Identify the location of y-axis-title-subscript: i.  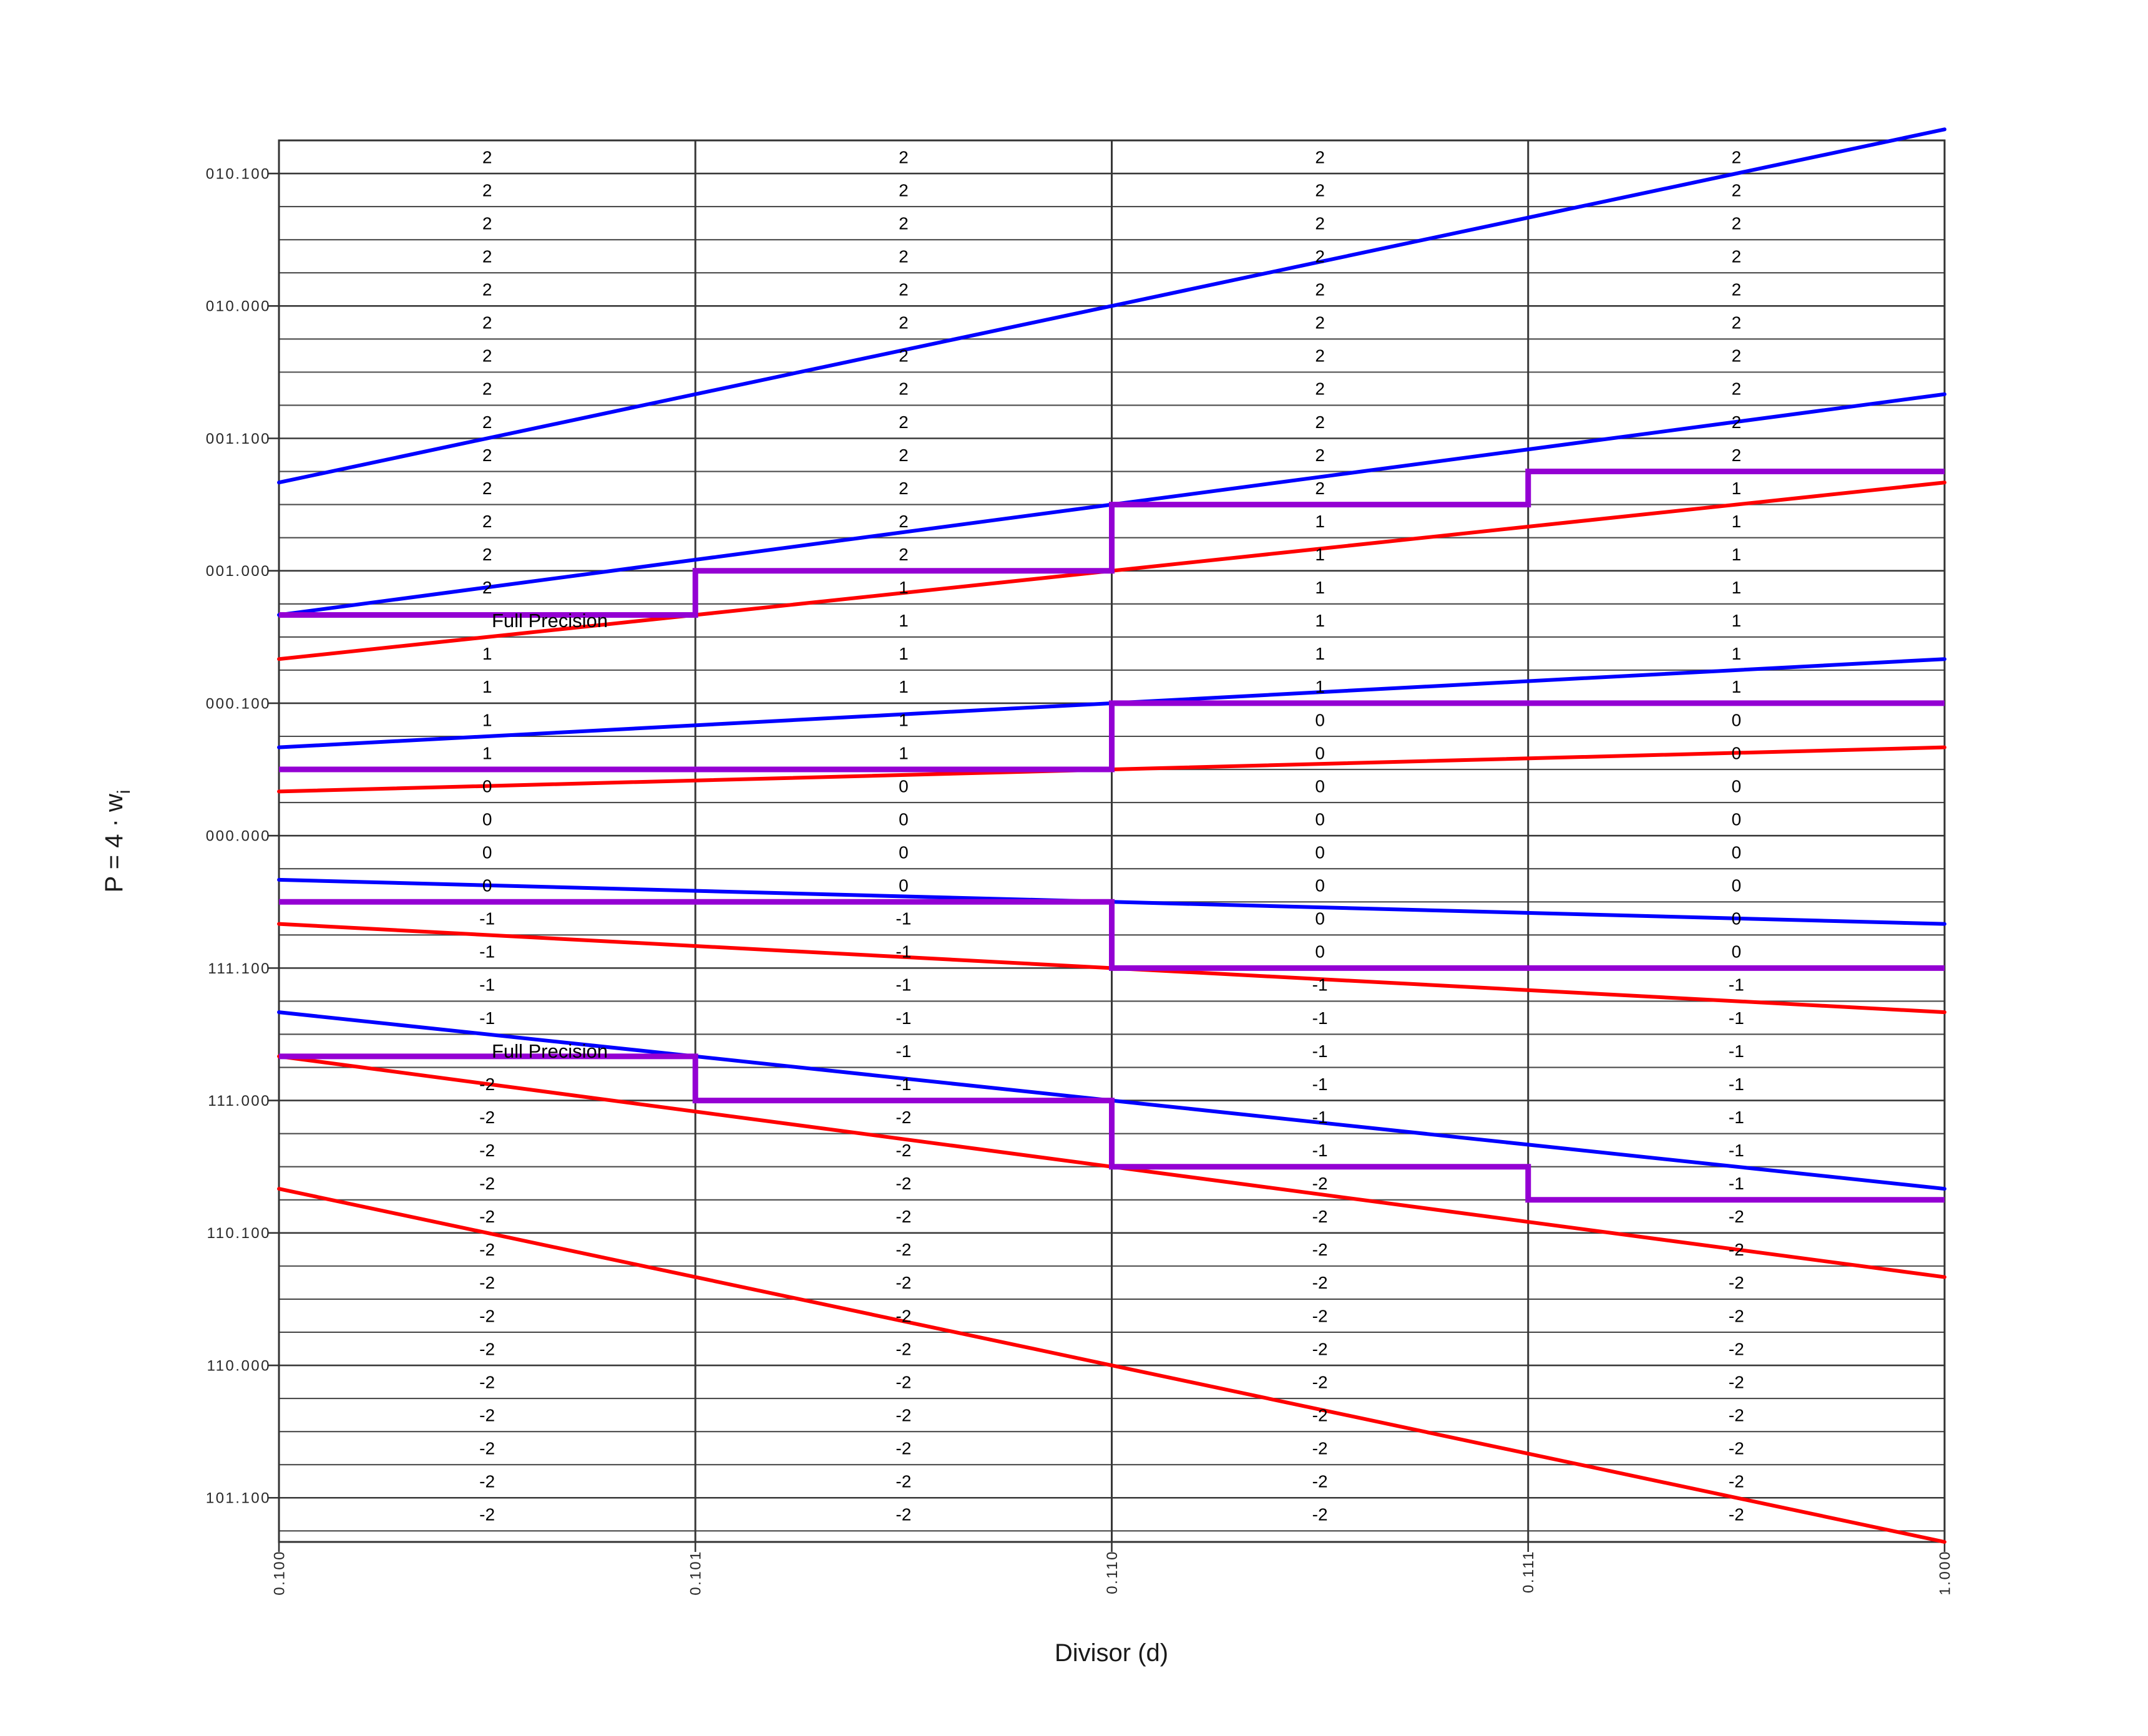
(124, 792).